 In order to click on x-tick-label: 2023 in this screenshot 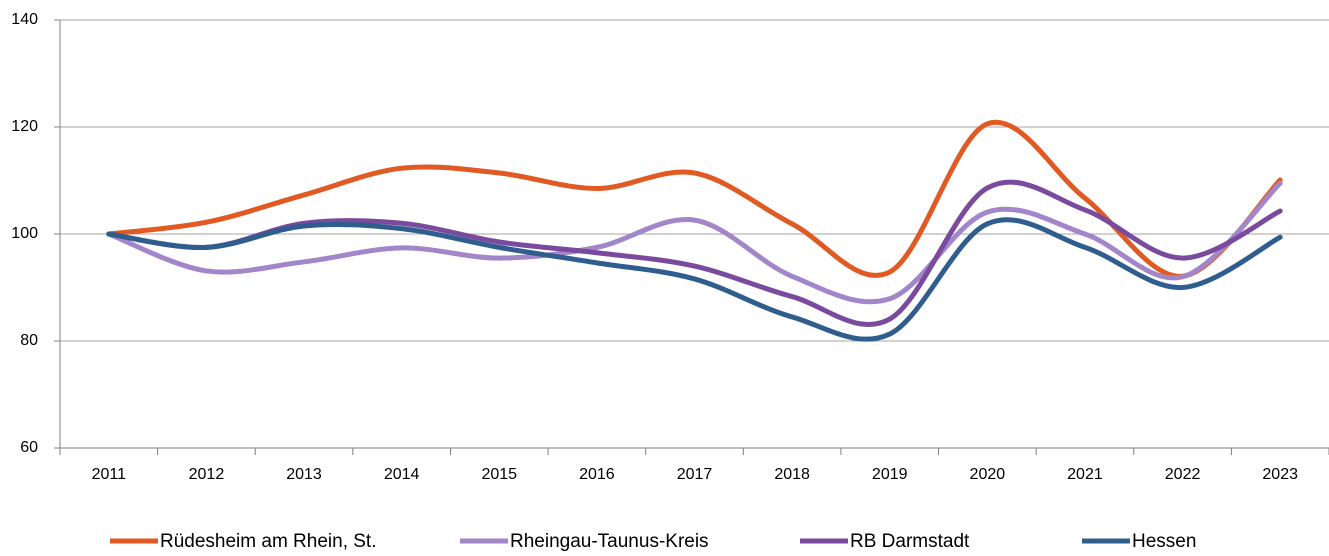, I will do `click(1280, 474)`.